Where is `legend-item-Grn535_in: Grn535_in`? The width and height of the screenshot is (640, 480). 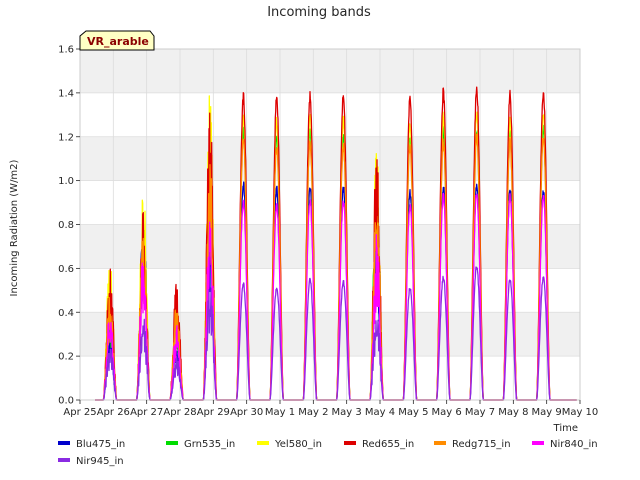 legend-item-Grn535_in: Grn535_in is located at coordinates (200, 444).